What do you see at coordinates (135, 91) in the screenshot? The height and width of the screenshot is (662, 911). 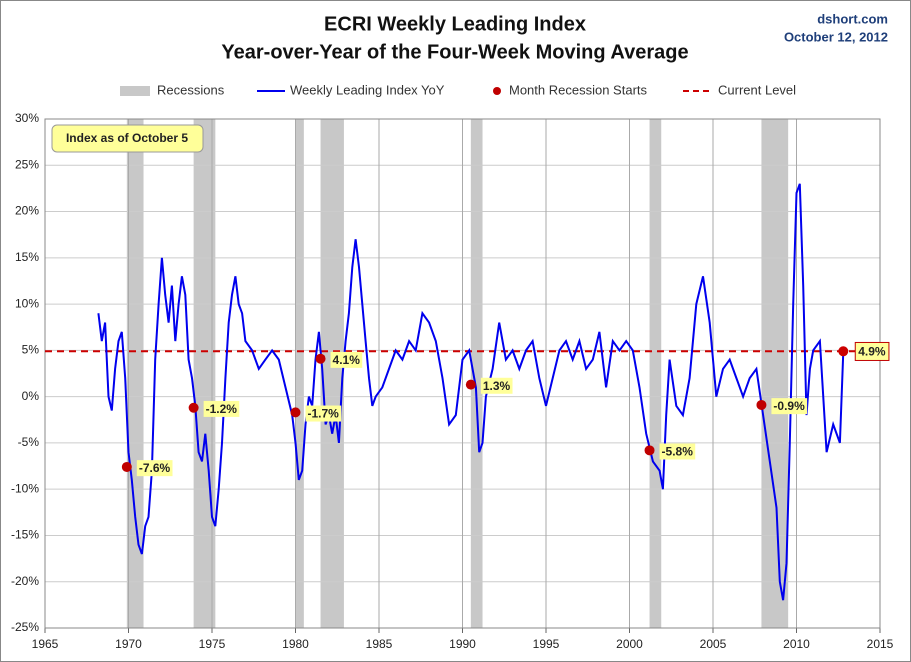 I see `legend-swatch-recessions` at bounding box center [135, 91].